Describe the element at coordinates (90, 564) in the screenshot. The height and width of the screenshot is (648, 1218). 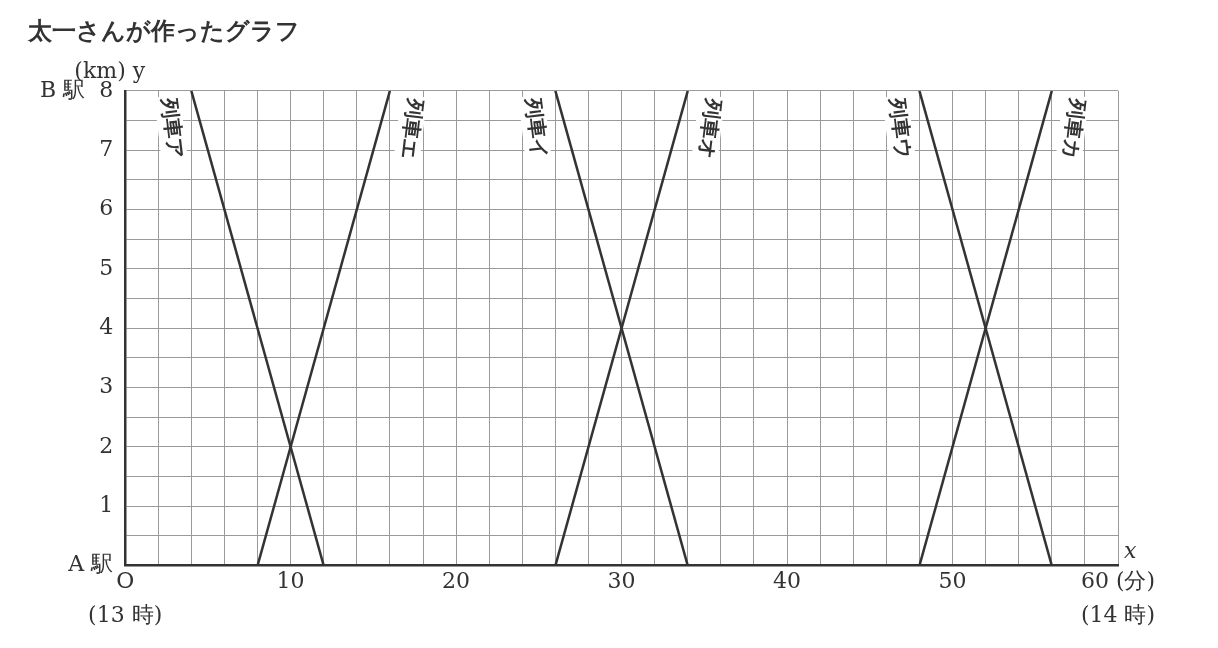
I see `y-tick-label: A 駅` at that location.